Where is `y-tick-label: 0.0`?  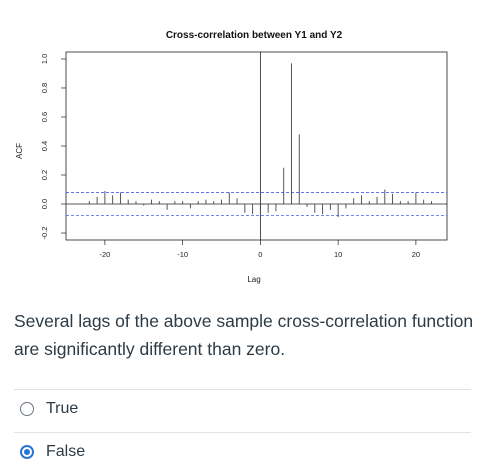 y-tick-label: 0.0 is located at coordinates (44, 204).